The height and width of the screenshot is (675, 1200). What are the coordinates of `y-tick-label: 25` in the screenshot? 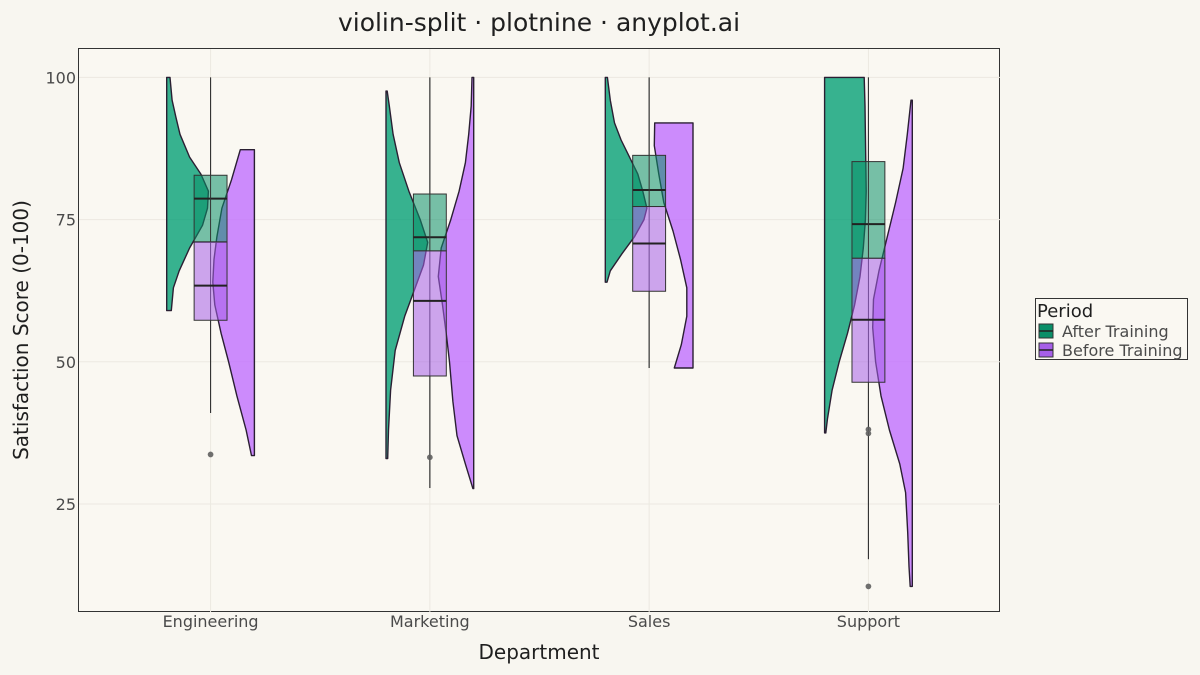 It's located at (66, 504).